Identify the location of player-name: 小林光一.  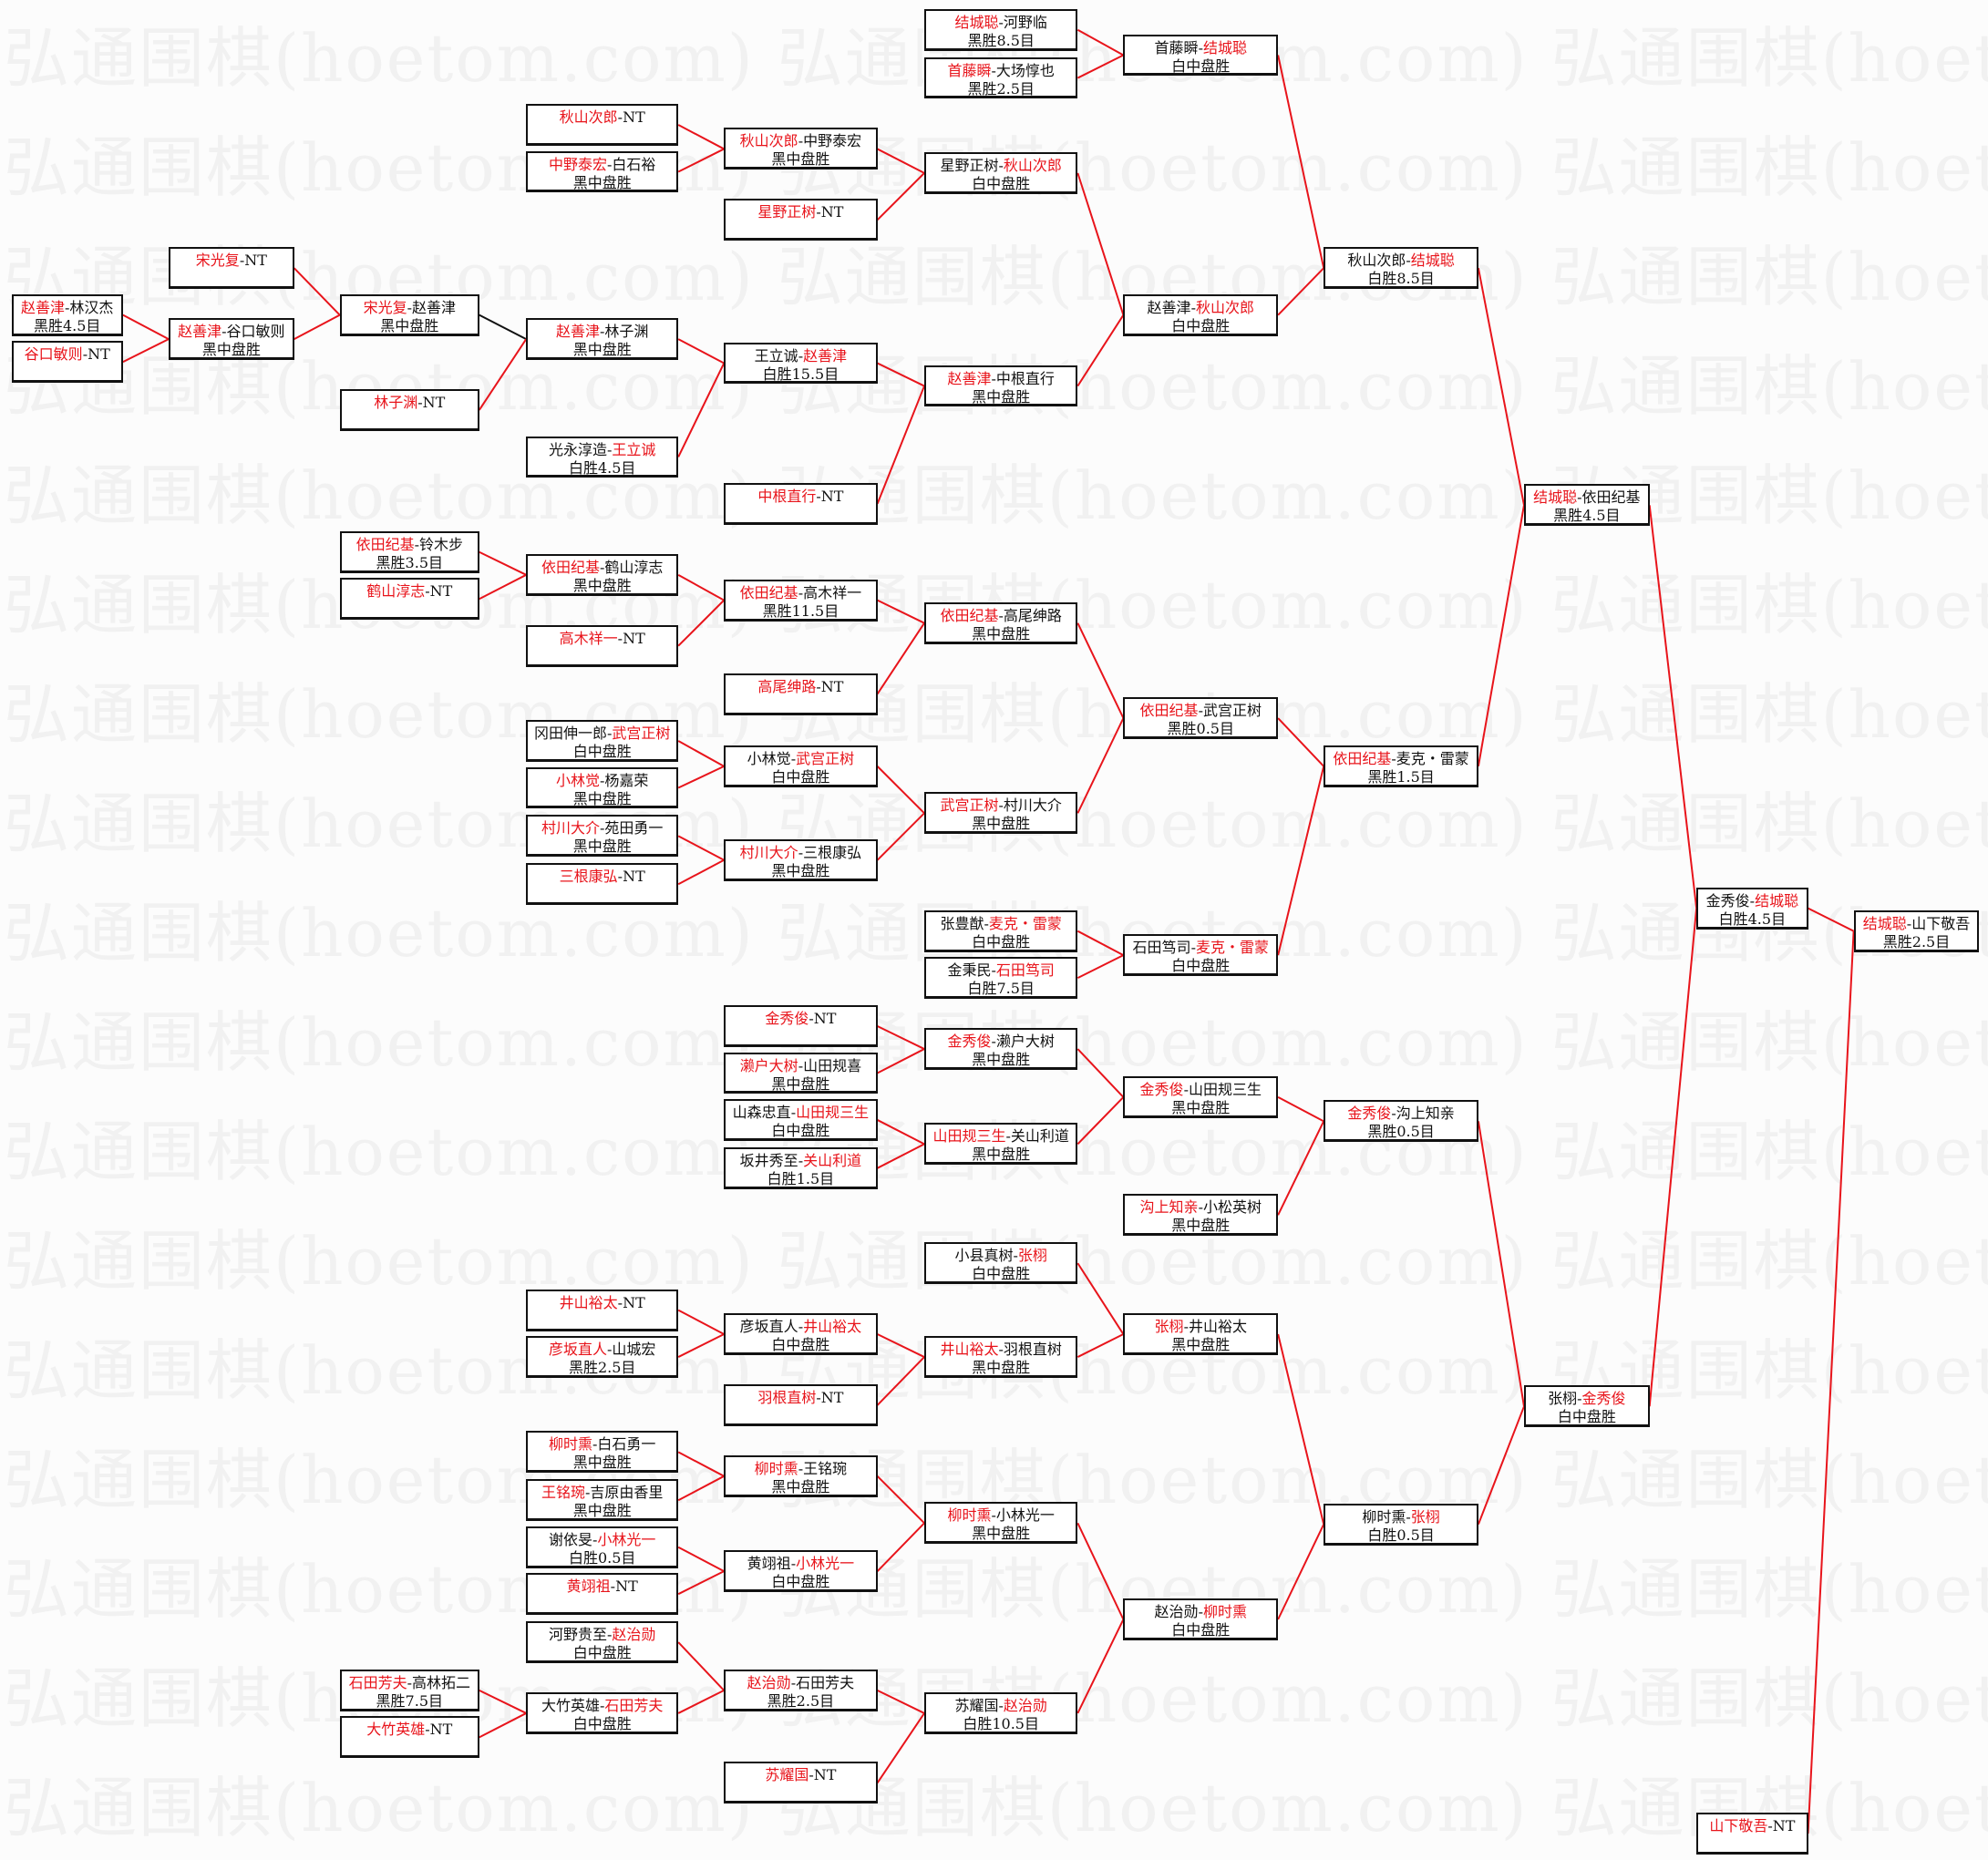
(826, 1564).